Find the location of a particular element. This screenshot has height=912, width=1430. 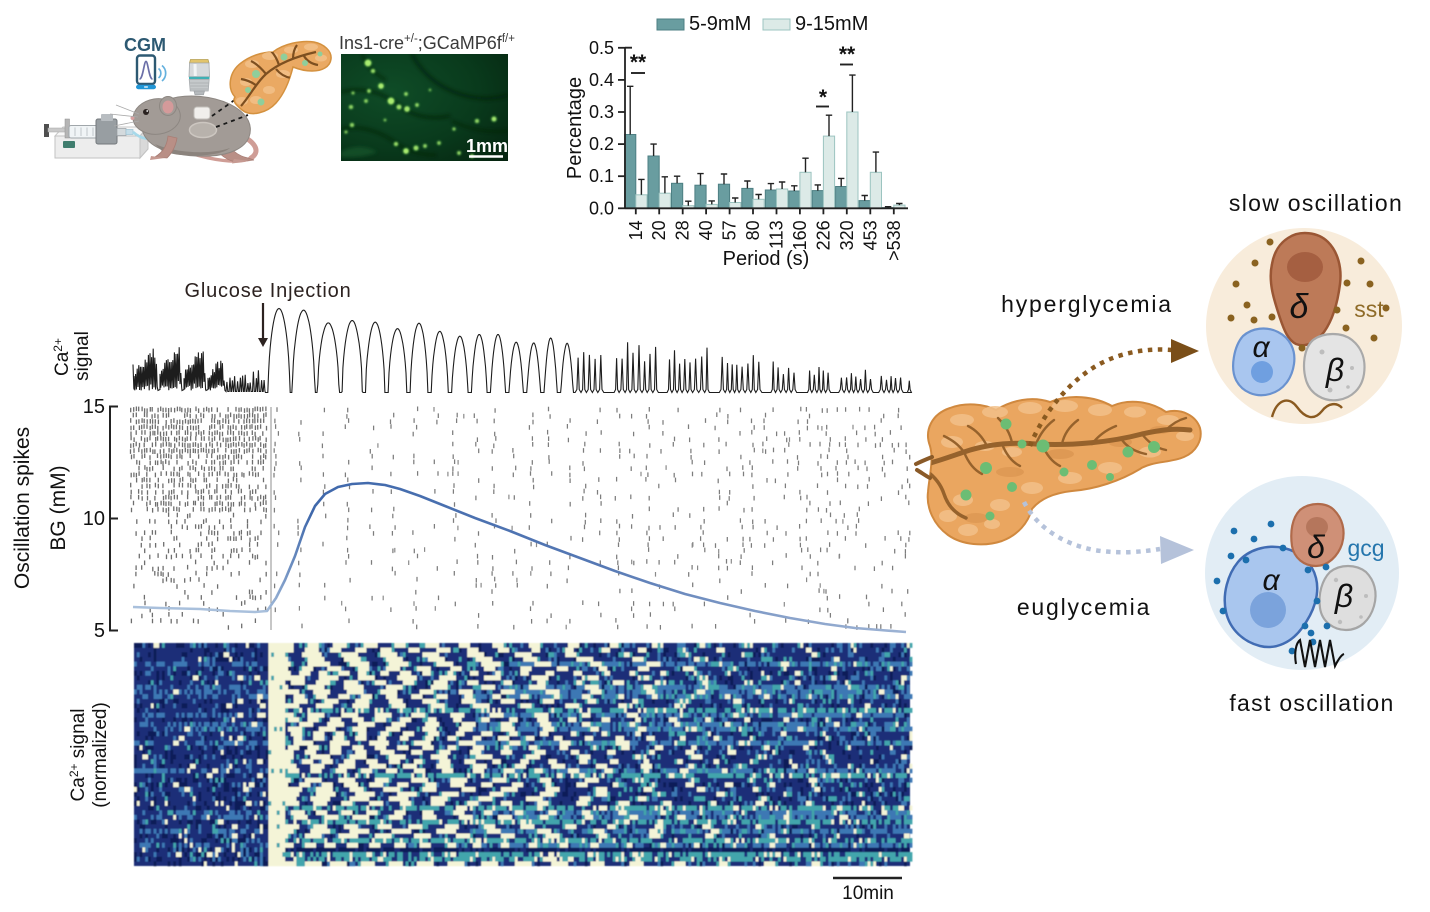

svg-text: hyperglycemia is located at coordinates (1087, 304).